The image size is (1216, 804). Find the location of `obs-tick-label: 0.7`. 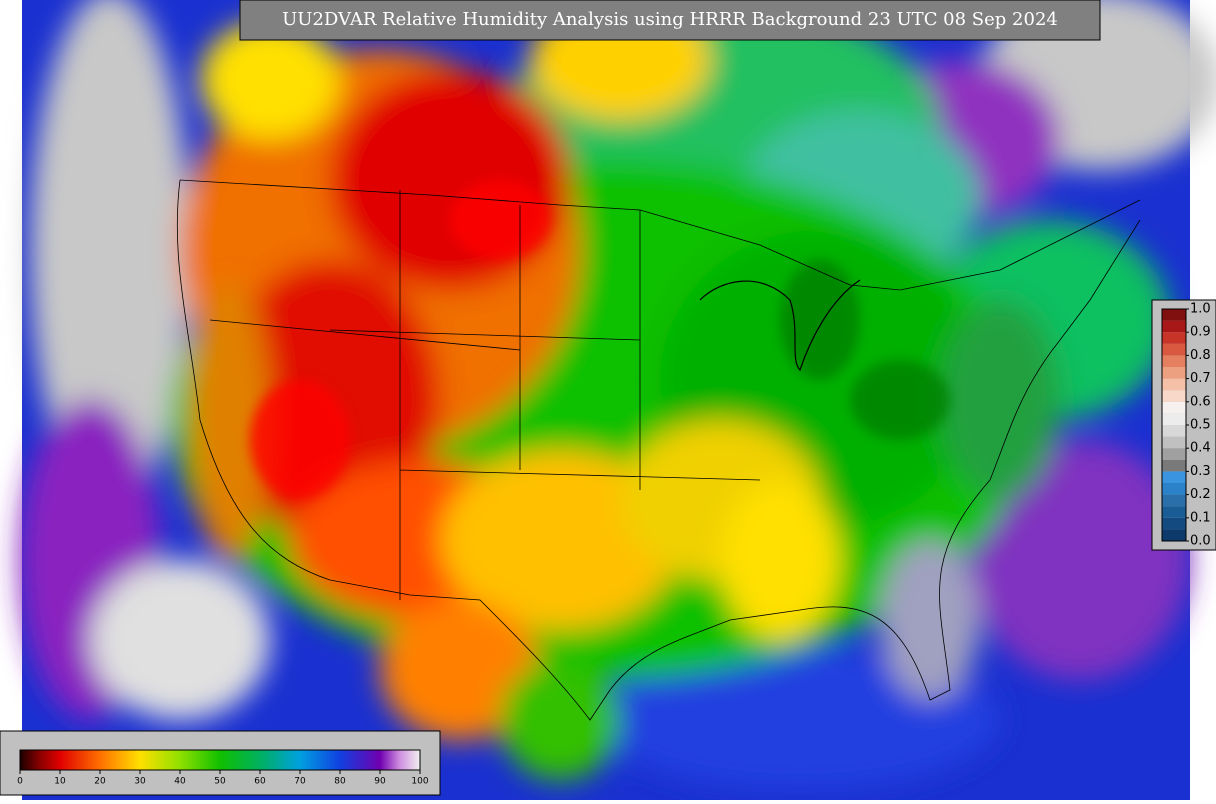

obs-tick-label: 0.7 is located at coordinates (1200, 378).